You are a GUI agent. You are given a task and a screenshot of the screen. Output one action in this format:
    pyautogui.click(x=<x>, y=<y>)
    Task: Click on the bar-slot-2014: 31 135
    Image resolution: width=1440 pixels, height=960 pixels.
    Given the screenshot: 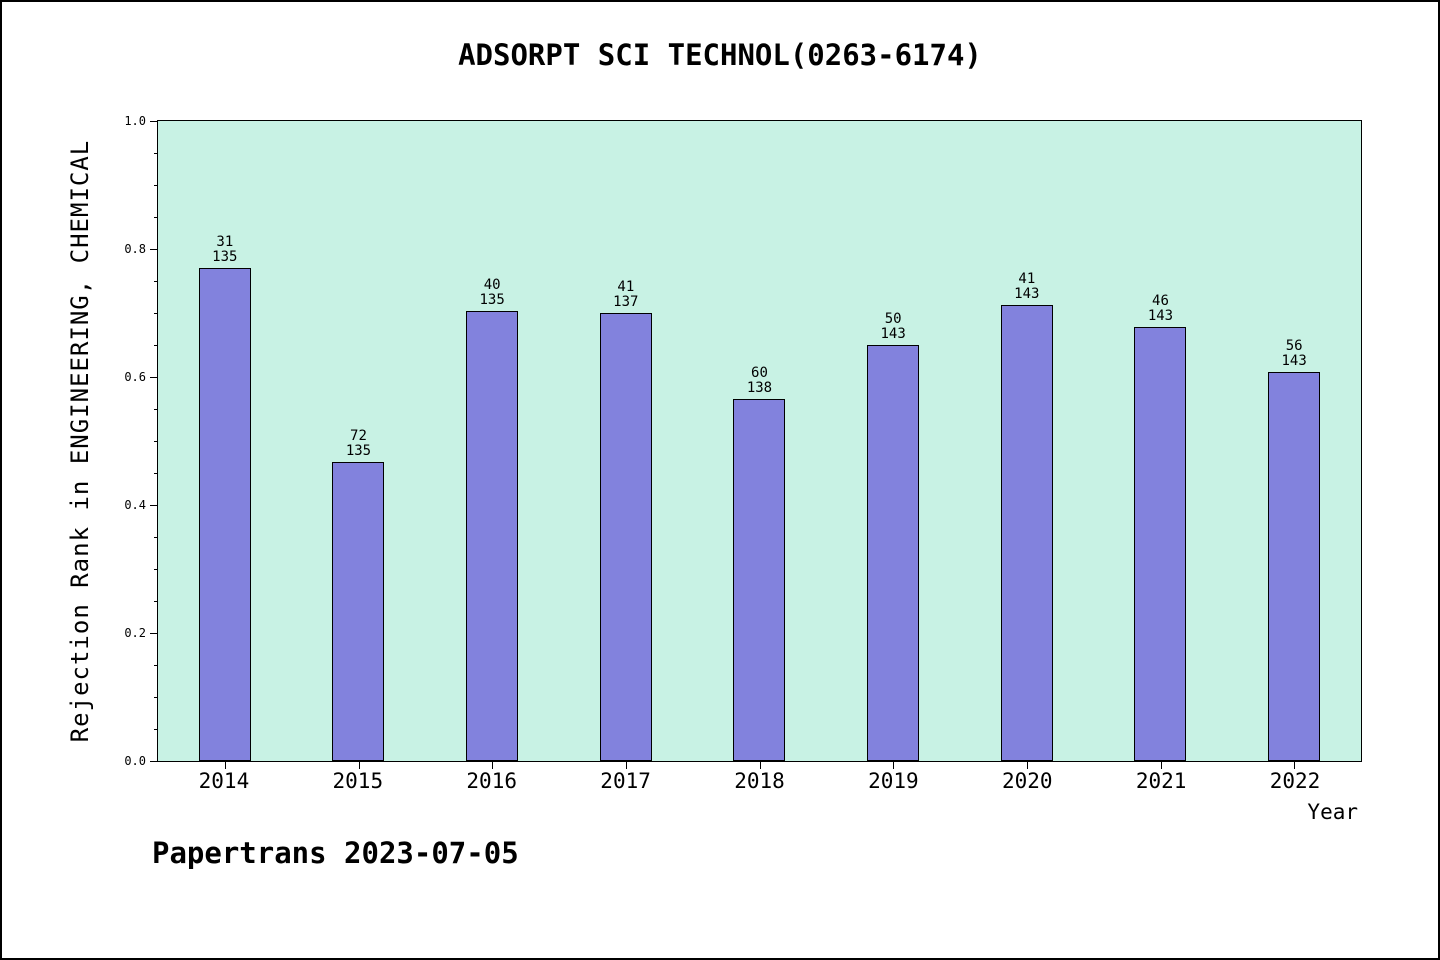 What is the action you would take?
    pyautogui.click(x=225, y=441)
    